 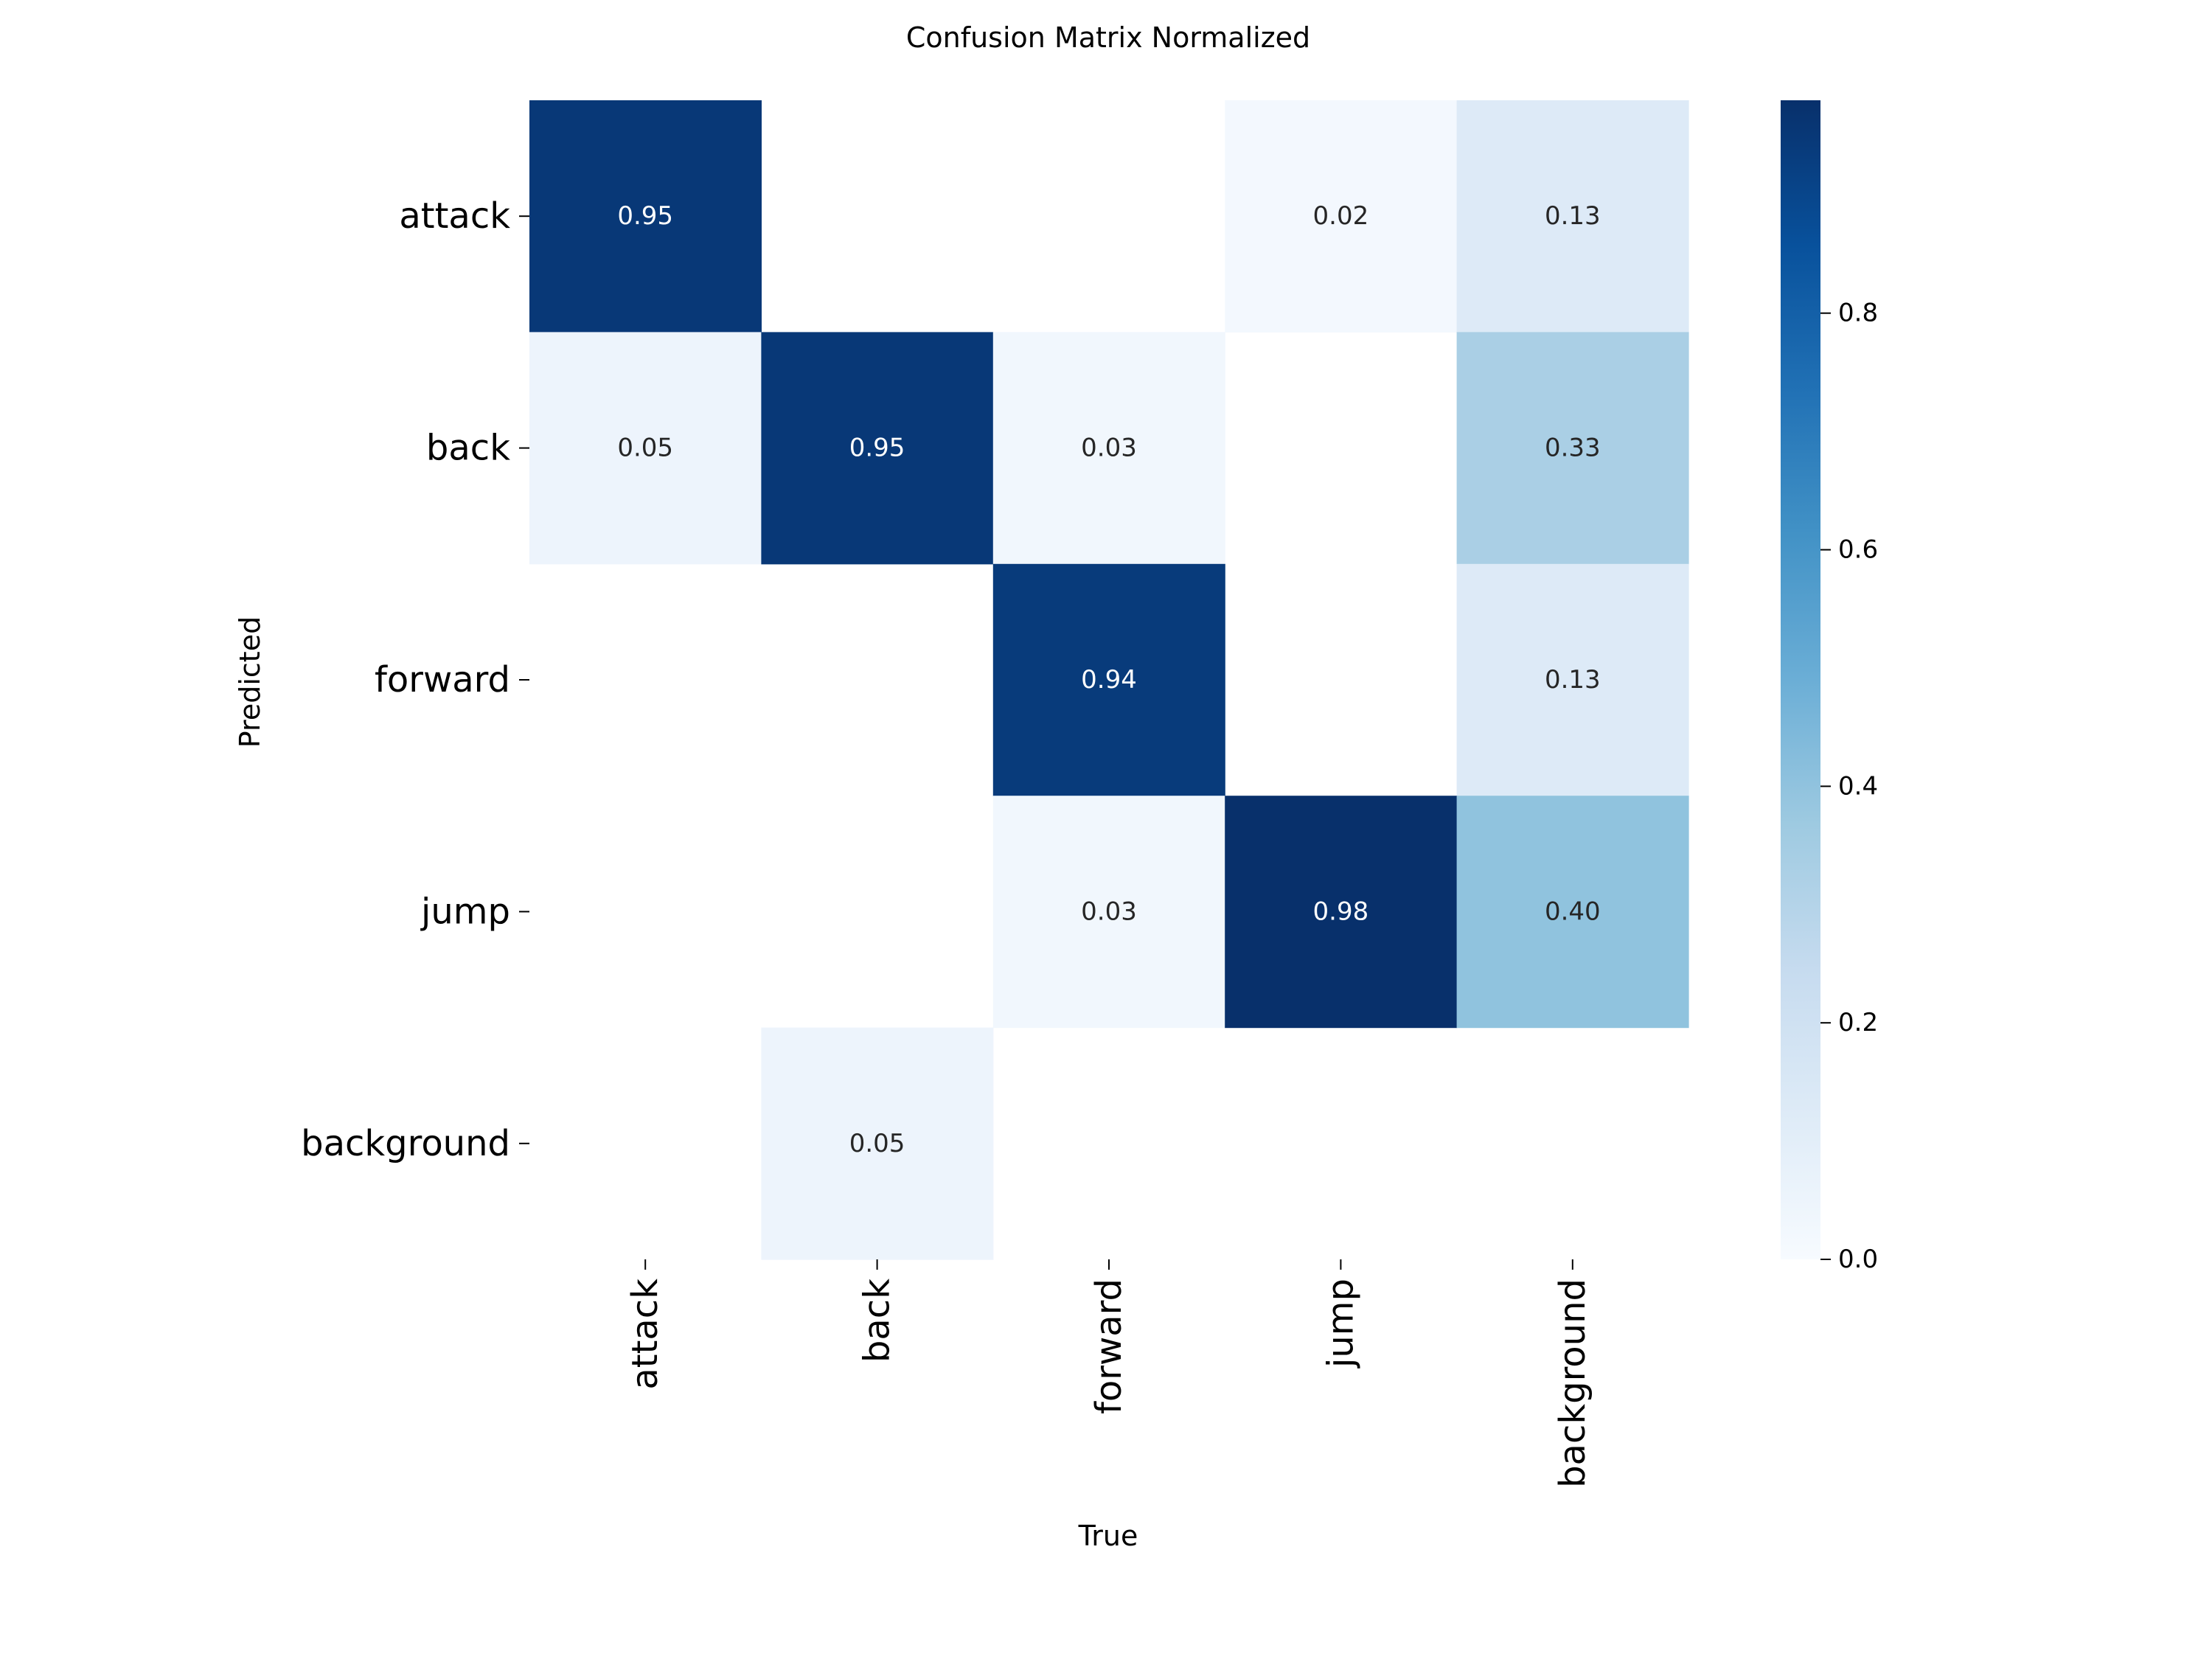 I want to click on cell-value-r3-c2: 0.03, so click(x=1109, y=911).